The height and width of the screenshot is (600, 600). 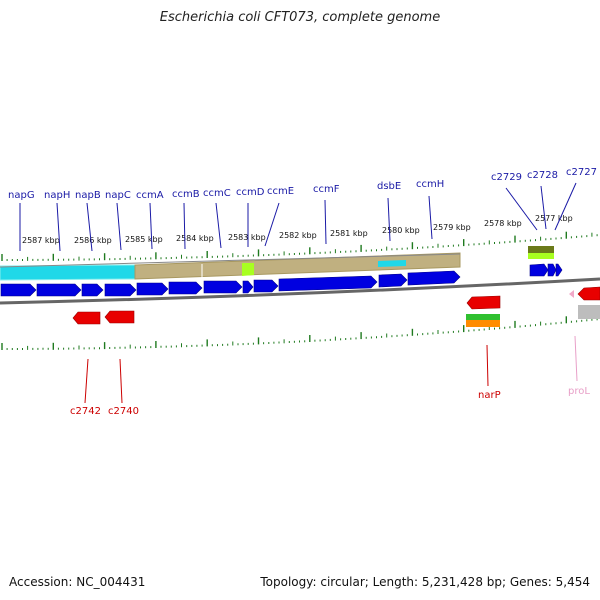 I want to click on gene-arrow-partial-right, so click(x=588, y=293).